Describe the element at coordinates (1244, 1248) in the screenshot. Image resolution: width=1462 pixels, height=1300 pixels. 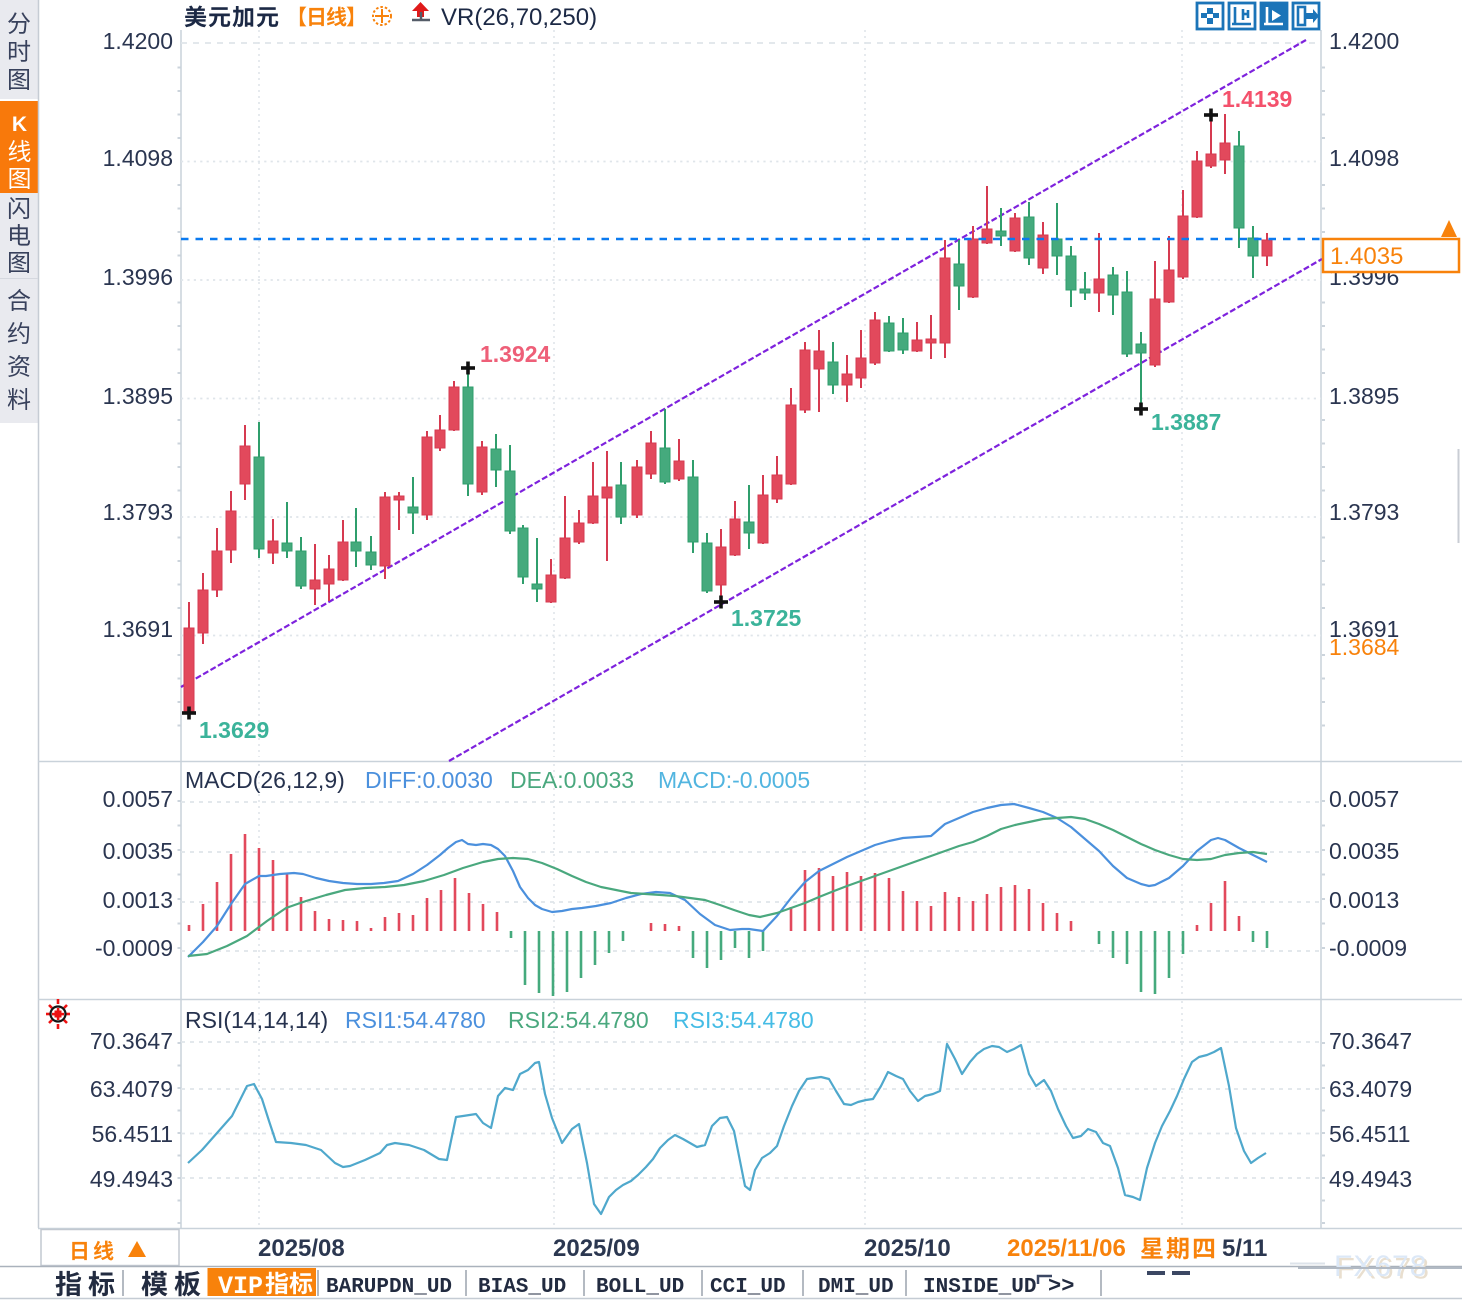
I see `svg-text: 5/11` at that location.